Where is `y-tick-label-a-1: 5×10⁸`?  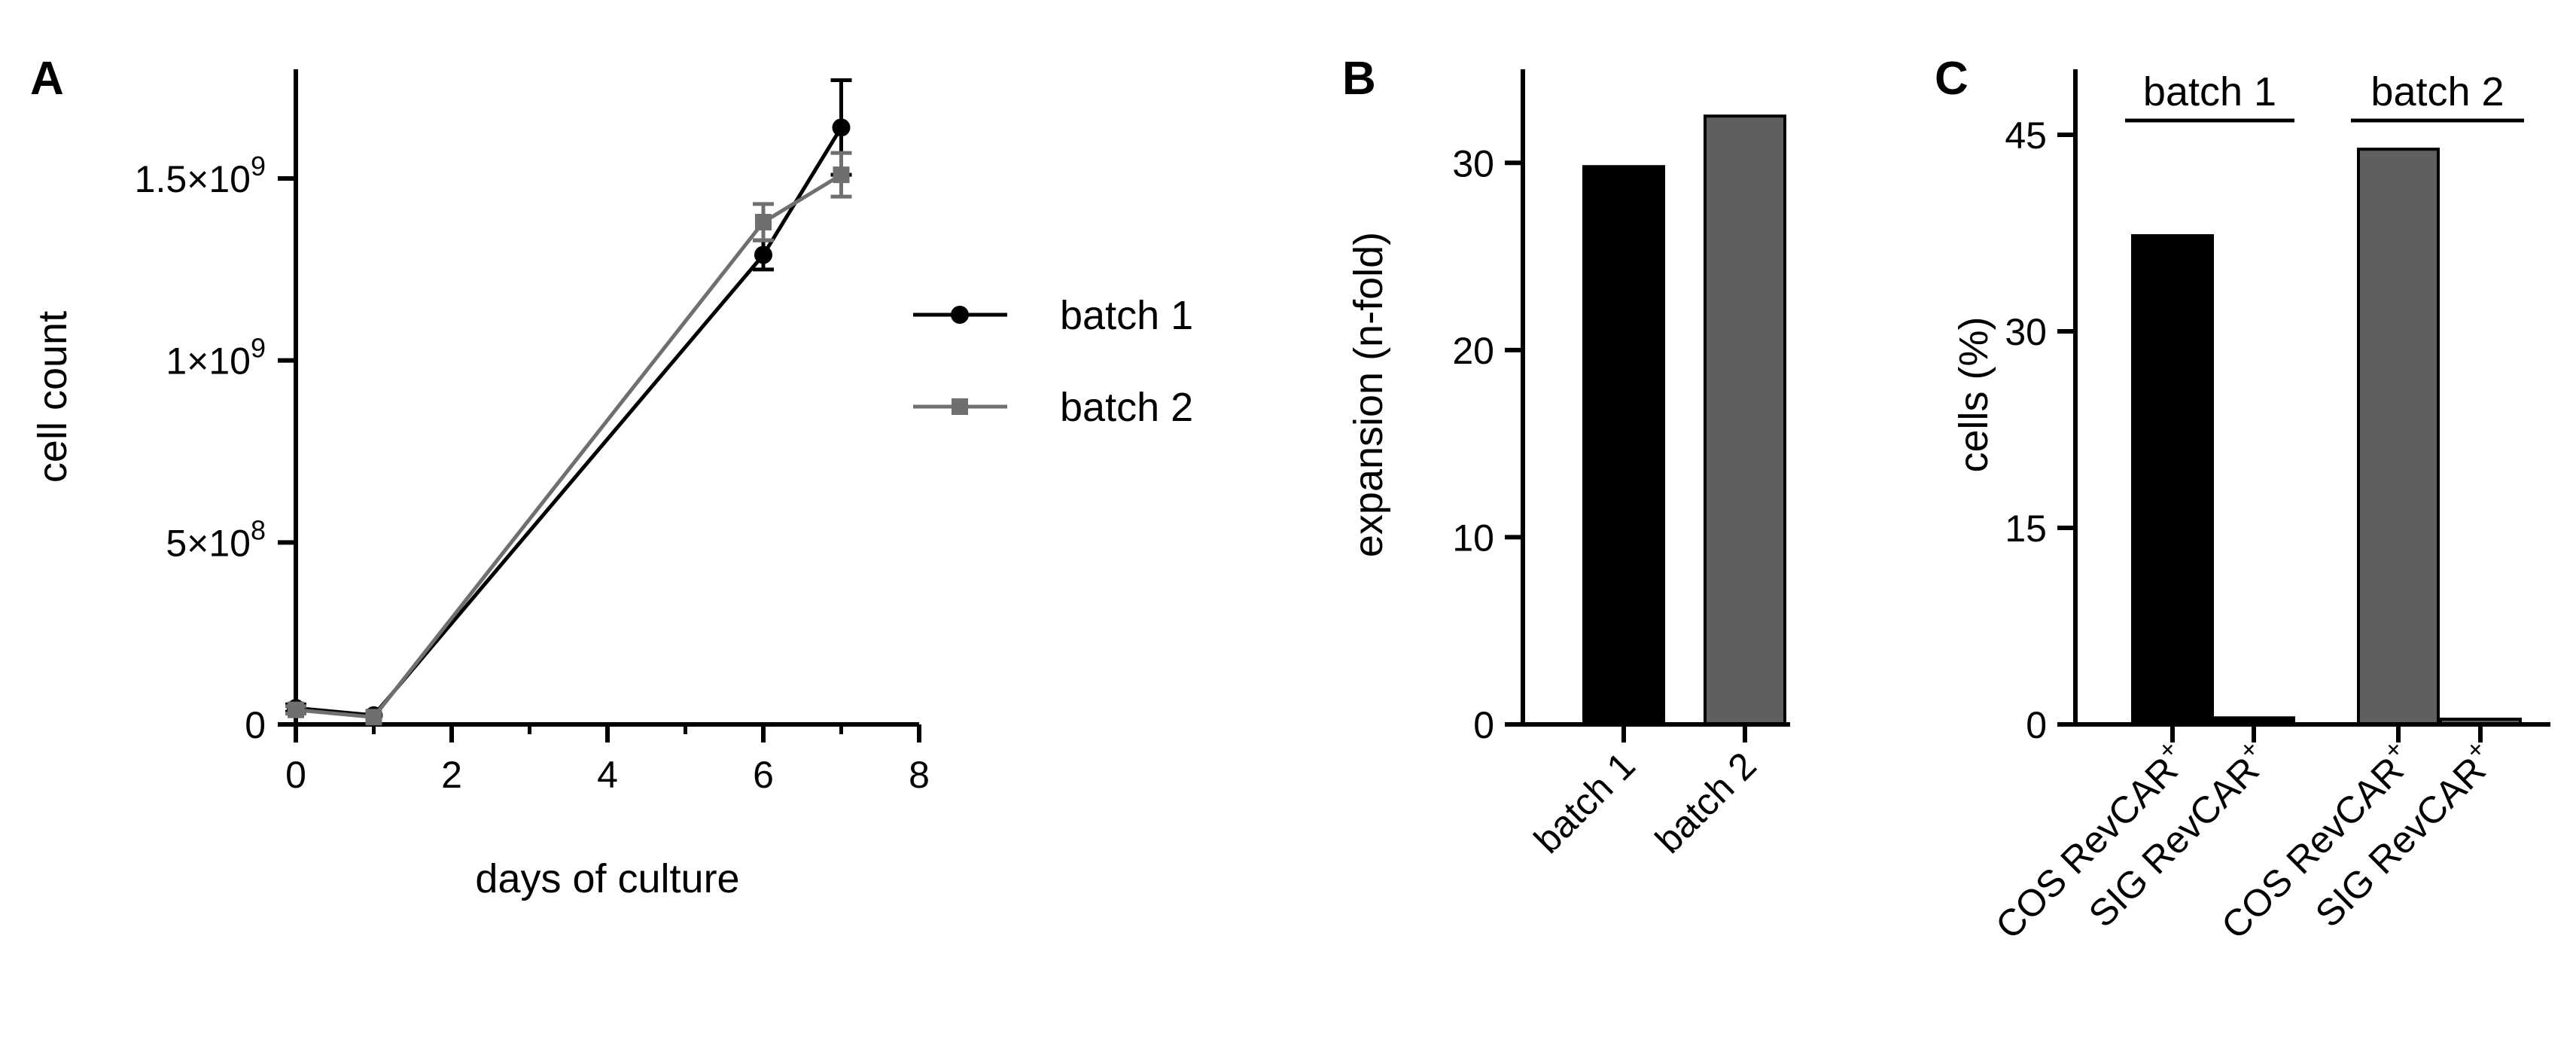 y-tick-label-a-1: 5×10⁸ is located at coordinates (216, 539).